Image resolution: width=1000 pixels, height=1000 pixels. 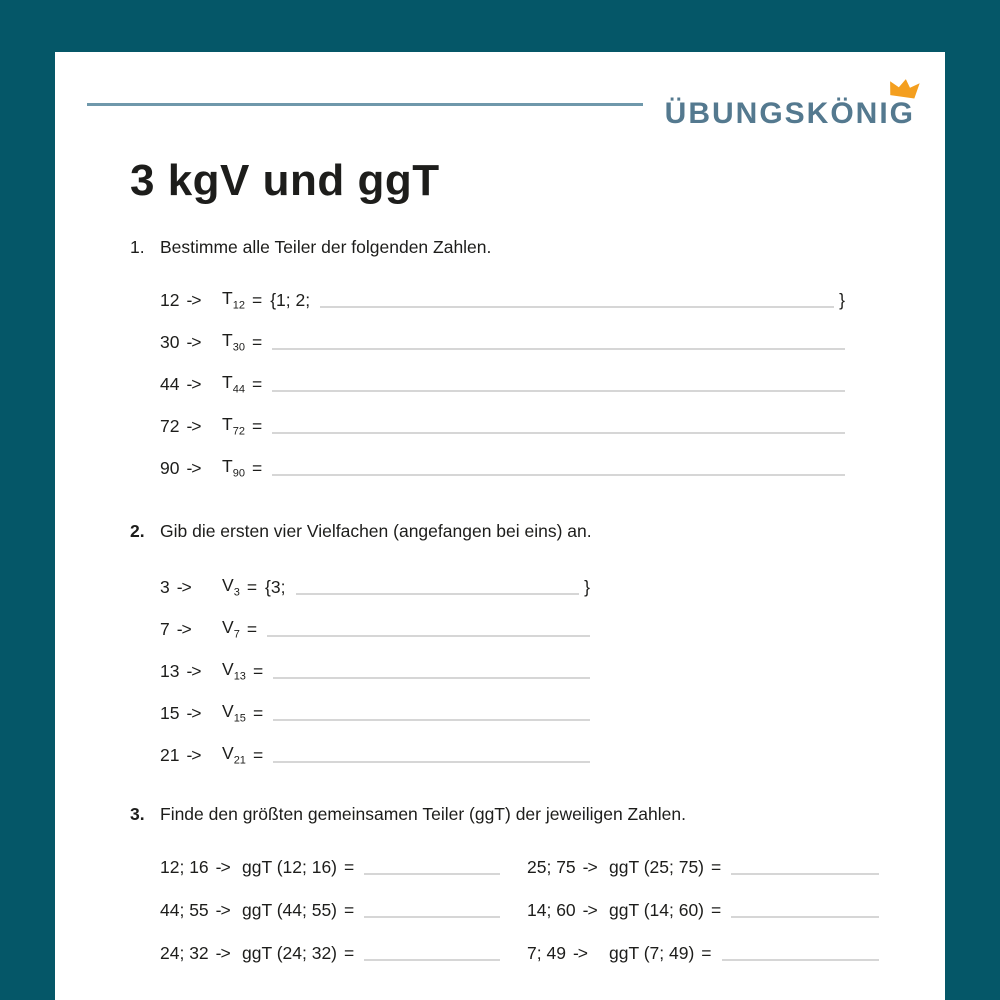 What do you see at coordinates (170, 342) in the screenshot?
I see `row-number: 30` at bounding box center [170, 342].